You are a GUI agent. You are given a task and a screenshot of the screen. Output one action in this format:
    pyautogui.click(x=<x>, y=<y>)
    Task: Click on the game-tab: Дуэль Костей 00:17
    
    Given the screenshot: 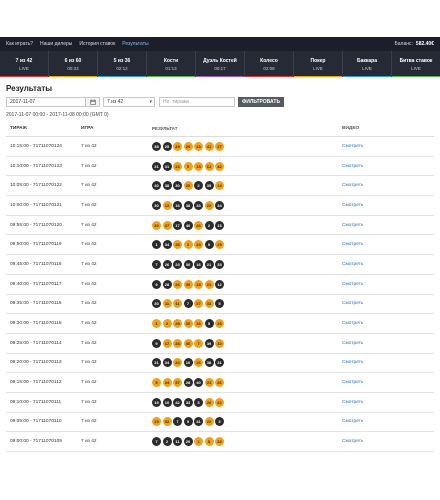 What is the action you would take?
    pyautogui.click(x=220, y=64)
    